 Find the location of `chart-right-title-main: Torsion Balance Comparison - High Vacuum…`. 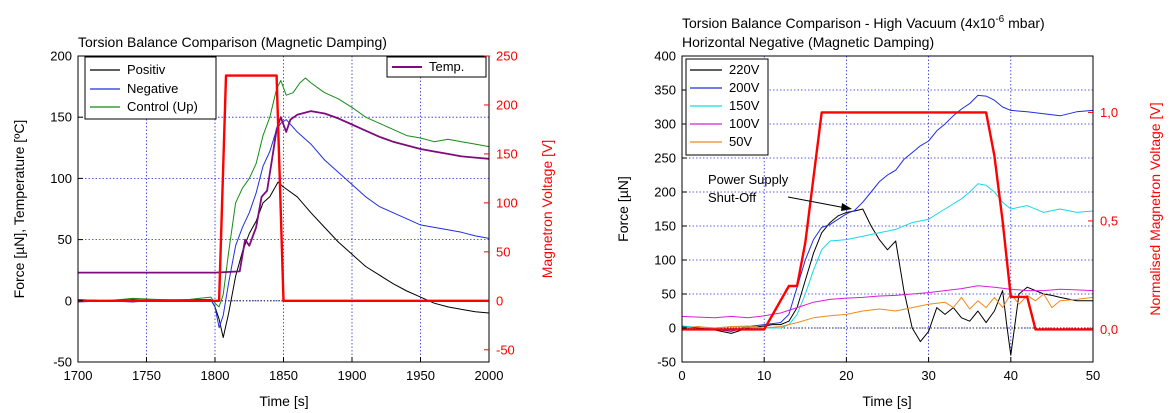

chart-right-title-main: Torsion Balance Comparison - High Vacuum… is located at coordinates (839, 23).